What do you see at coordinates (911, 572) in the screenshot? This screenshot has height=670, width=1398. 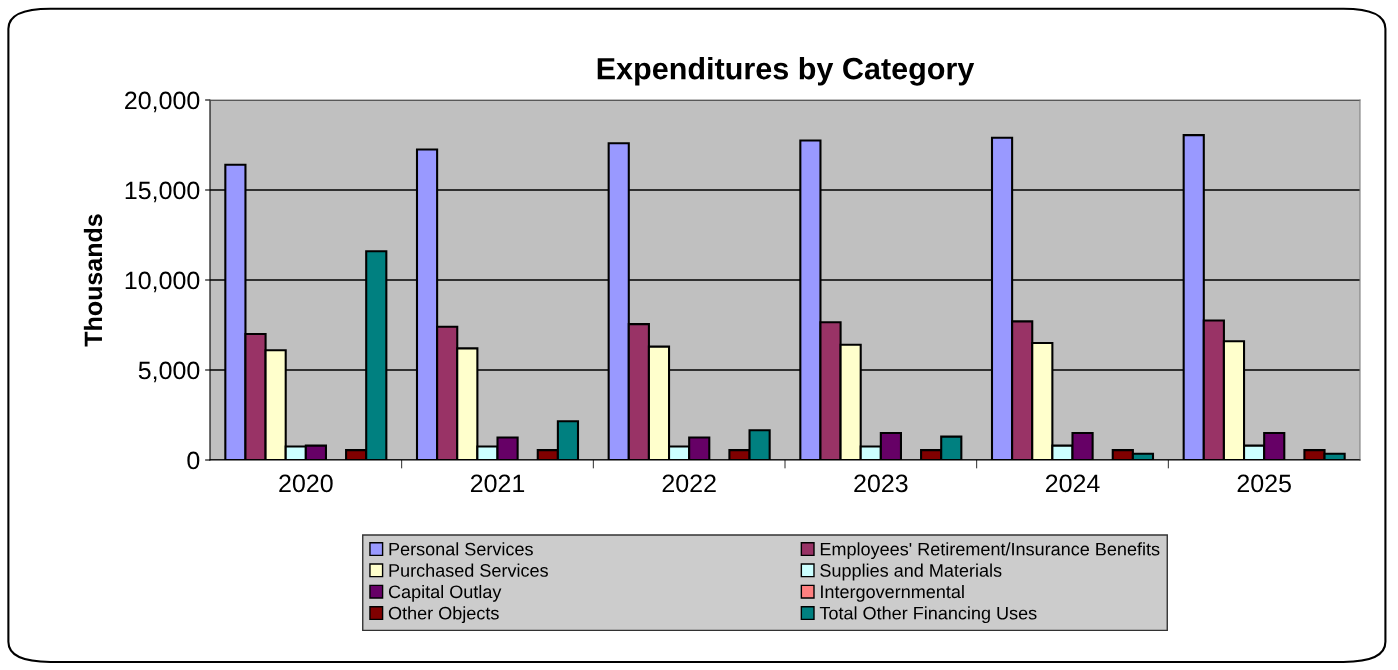 I see `legend-label: Supplies and Materials` at bounding box center [911, 572].